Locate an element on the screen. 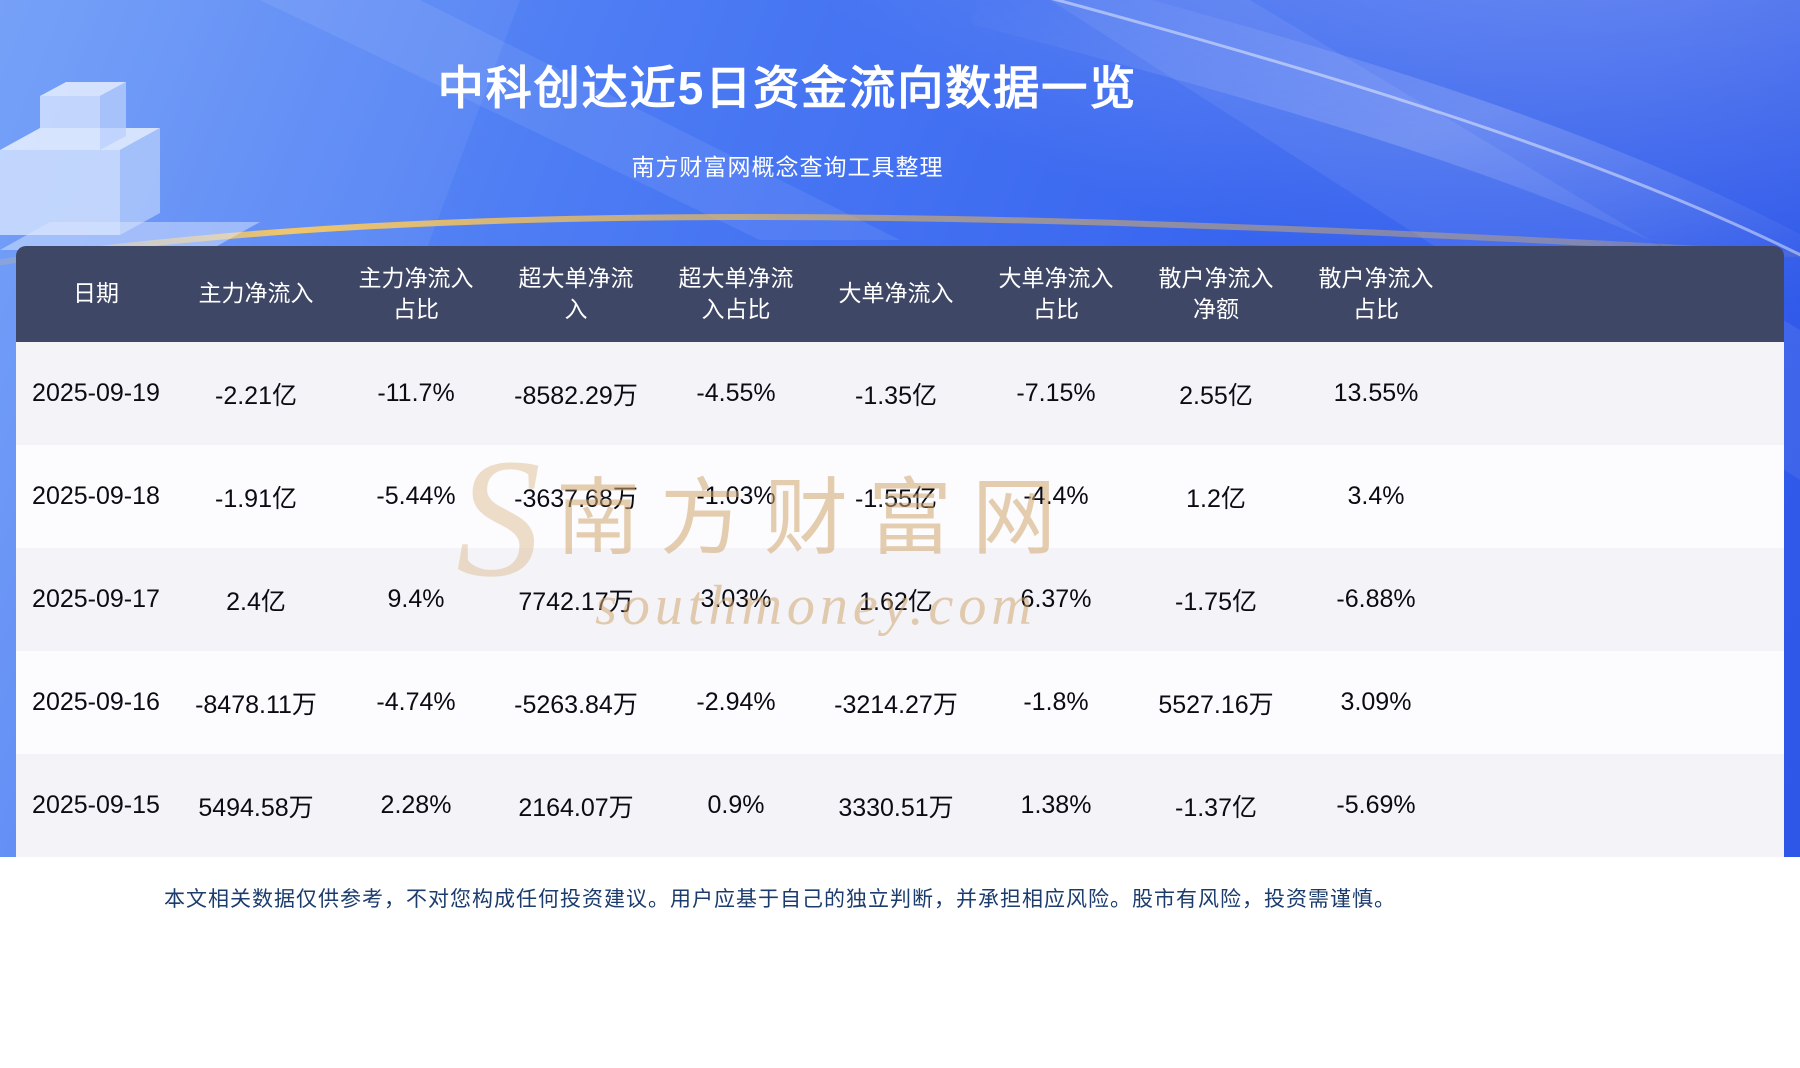 This screenshot has width=1800, height=1068. gold-arc is located at coordinates (900, 240).